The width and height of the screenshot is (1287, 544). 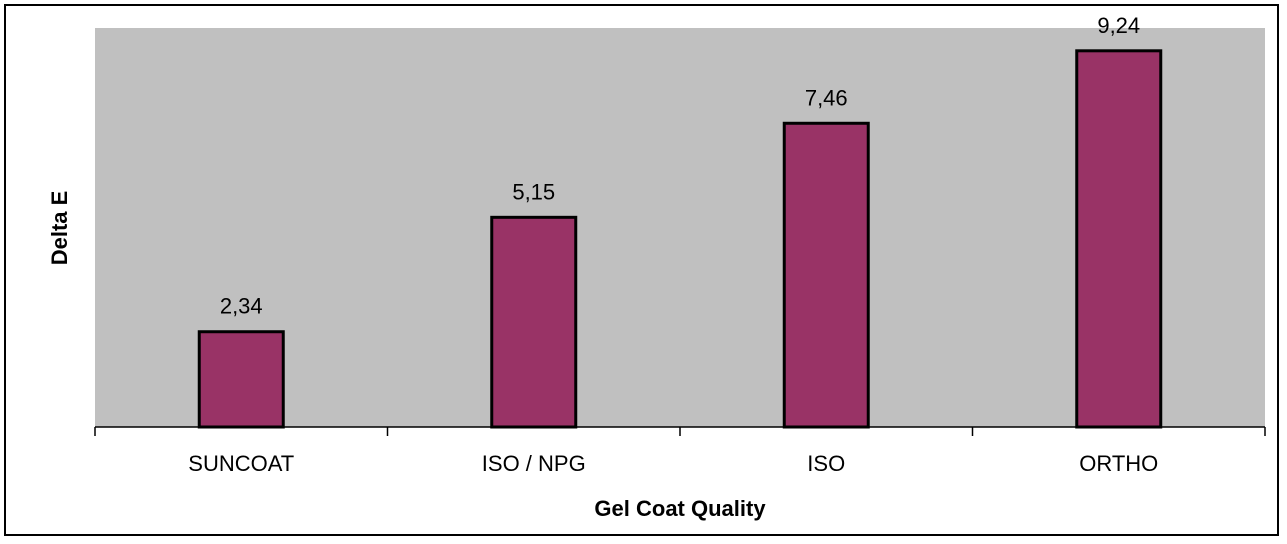 I want to click on y-axis-title: Delta E, so click(x=59, y=228).